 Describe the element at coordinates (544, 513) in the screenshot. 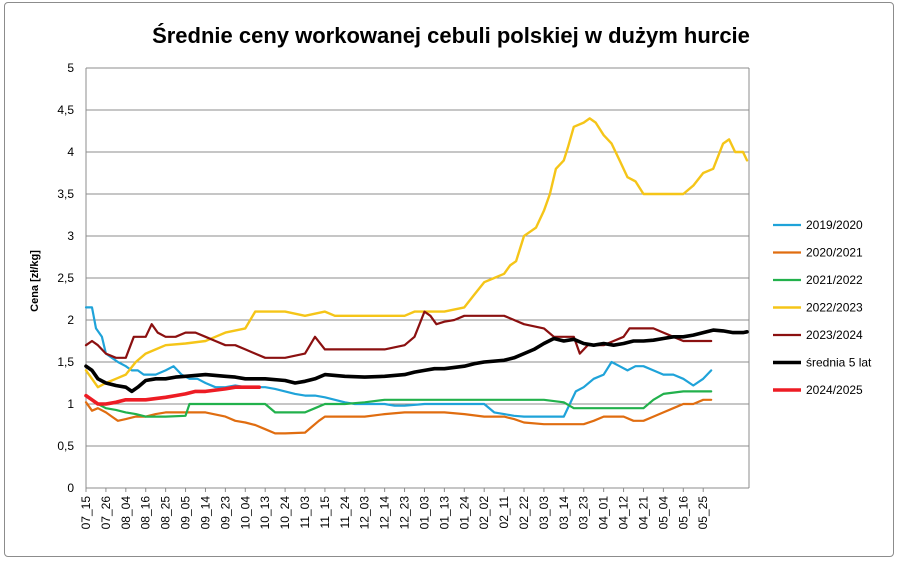

I see `x-tick-label: 03_03` at that location.